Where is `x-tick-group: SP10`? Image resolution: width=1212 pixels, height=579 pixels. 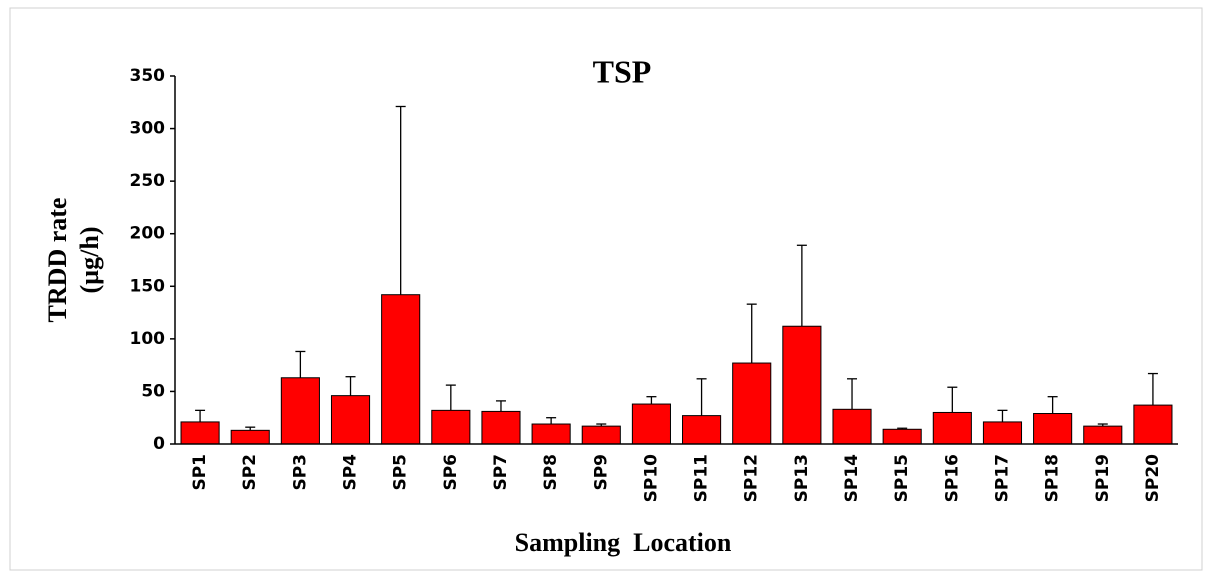
x-tick-group: SP10 is located at coordinates (651, 478).